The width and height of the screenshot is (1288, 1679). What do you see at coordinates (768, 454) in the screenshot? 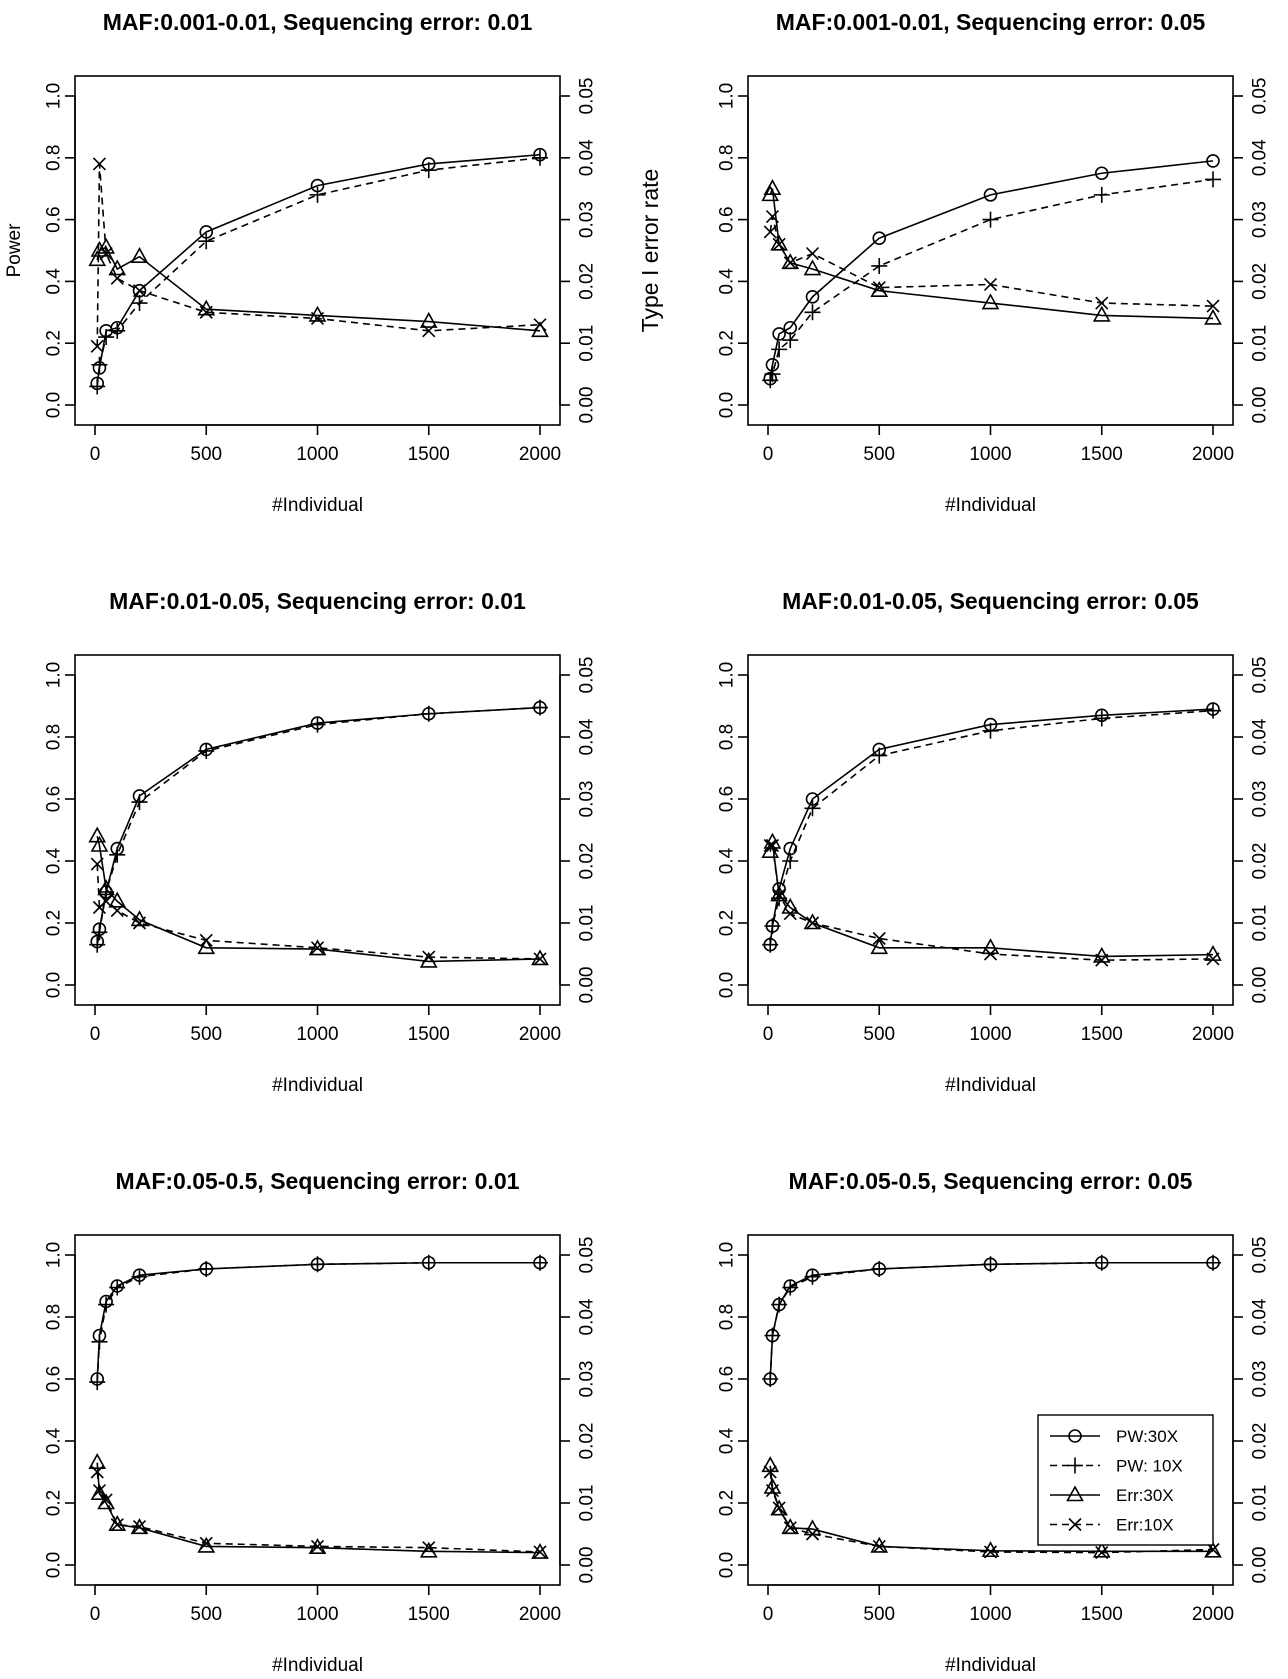
I see `x-tick-label: 0` at bounding box center [768, 454].